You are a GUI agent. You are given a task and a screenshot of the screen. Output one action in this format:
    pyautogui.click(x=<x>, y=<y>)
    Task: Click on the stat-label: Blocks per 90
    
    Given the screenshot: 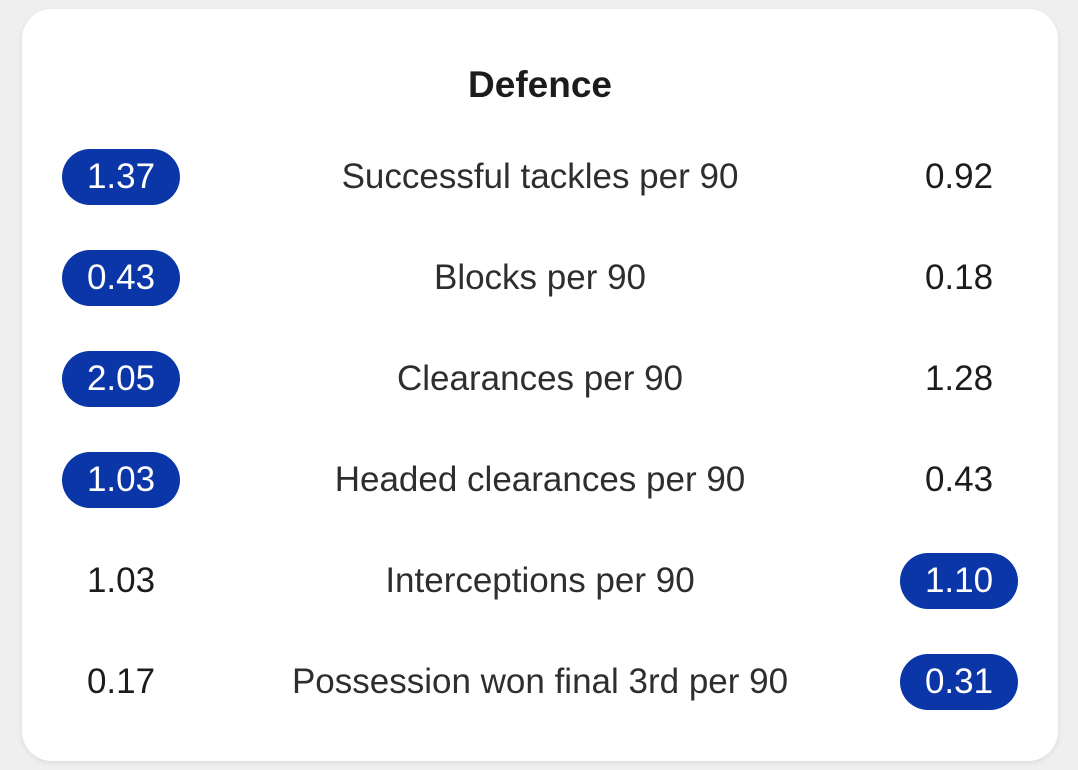 What is the action you would take?
    pyautogui.click(x=540, y=277)
    